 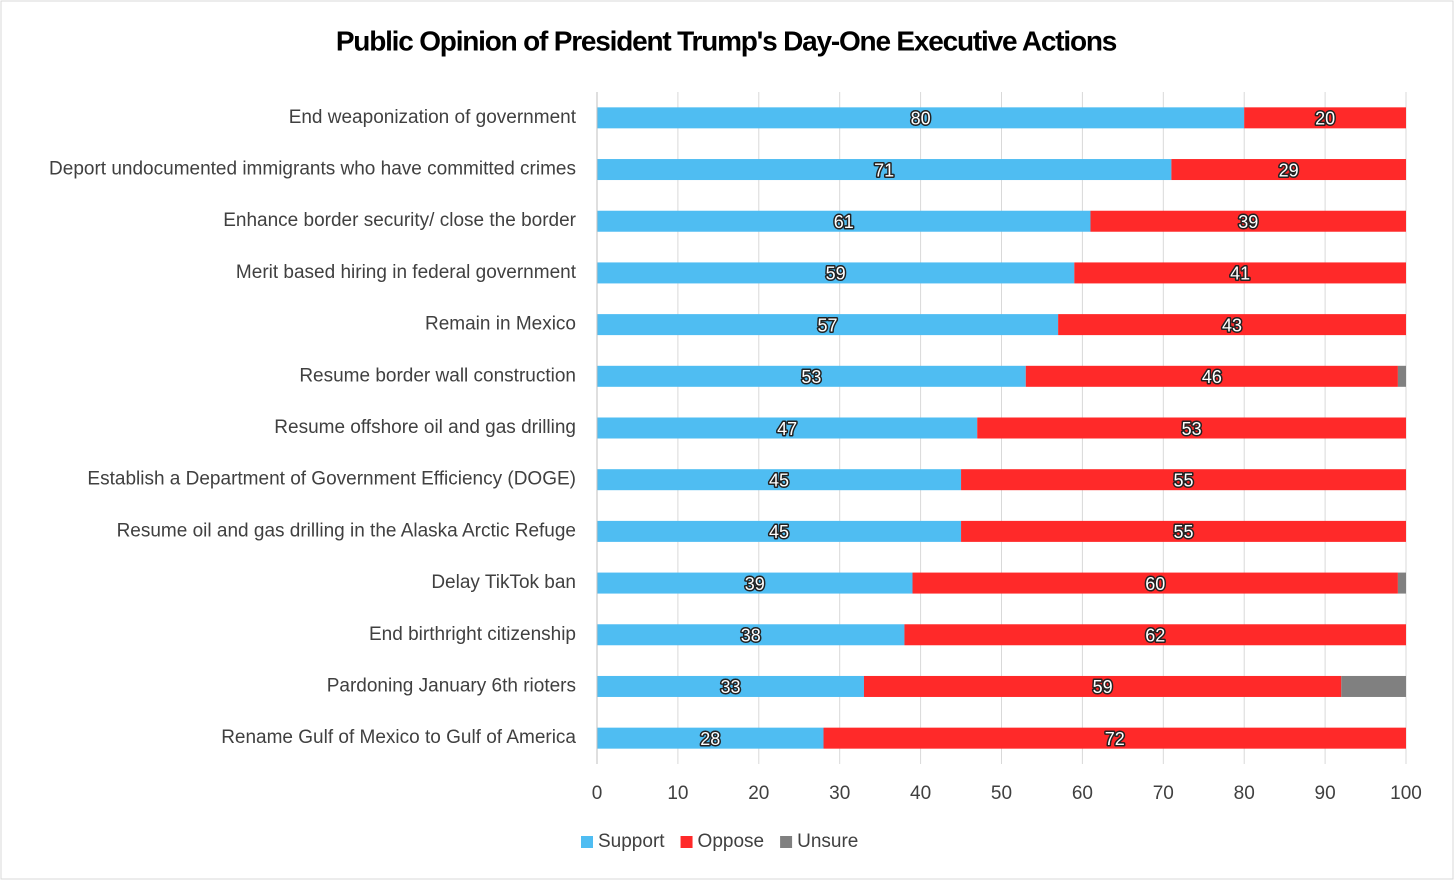 I want to click on data-label: 28, so click(x=710, y=739).